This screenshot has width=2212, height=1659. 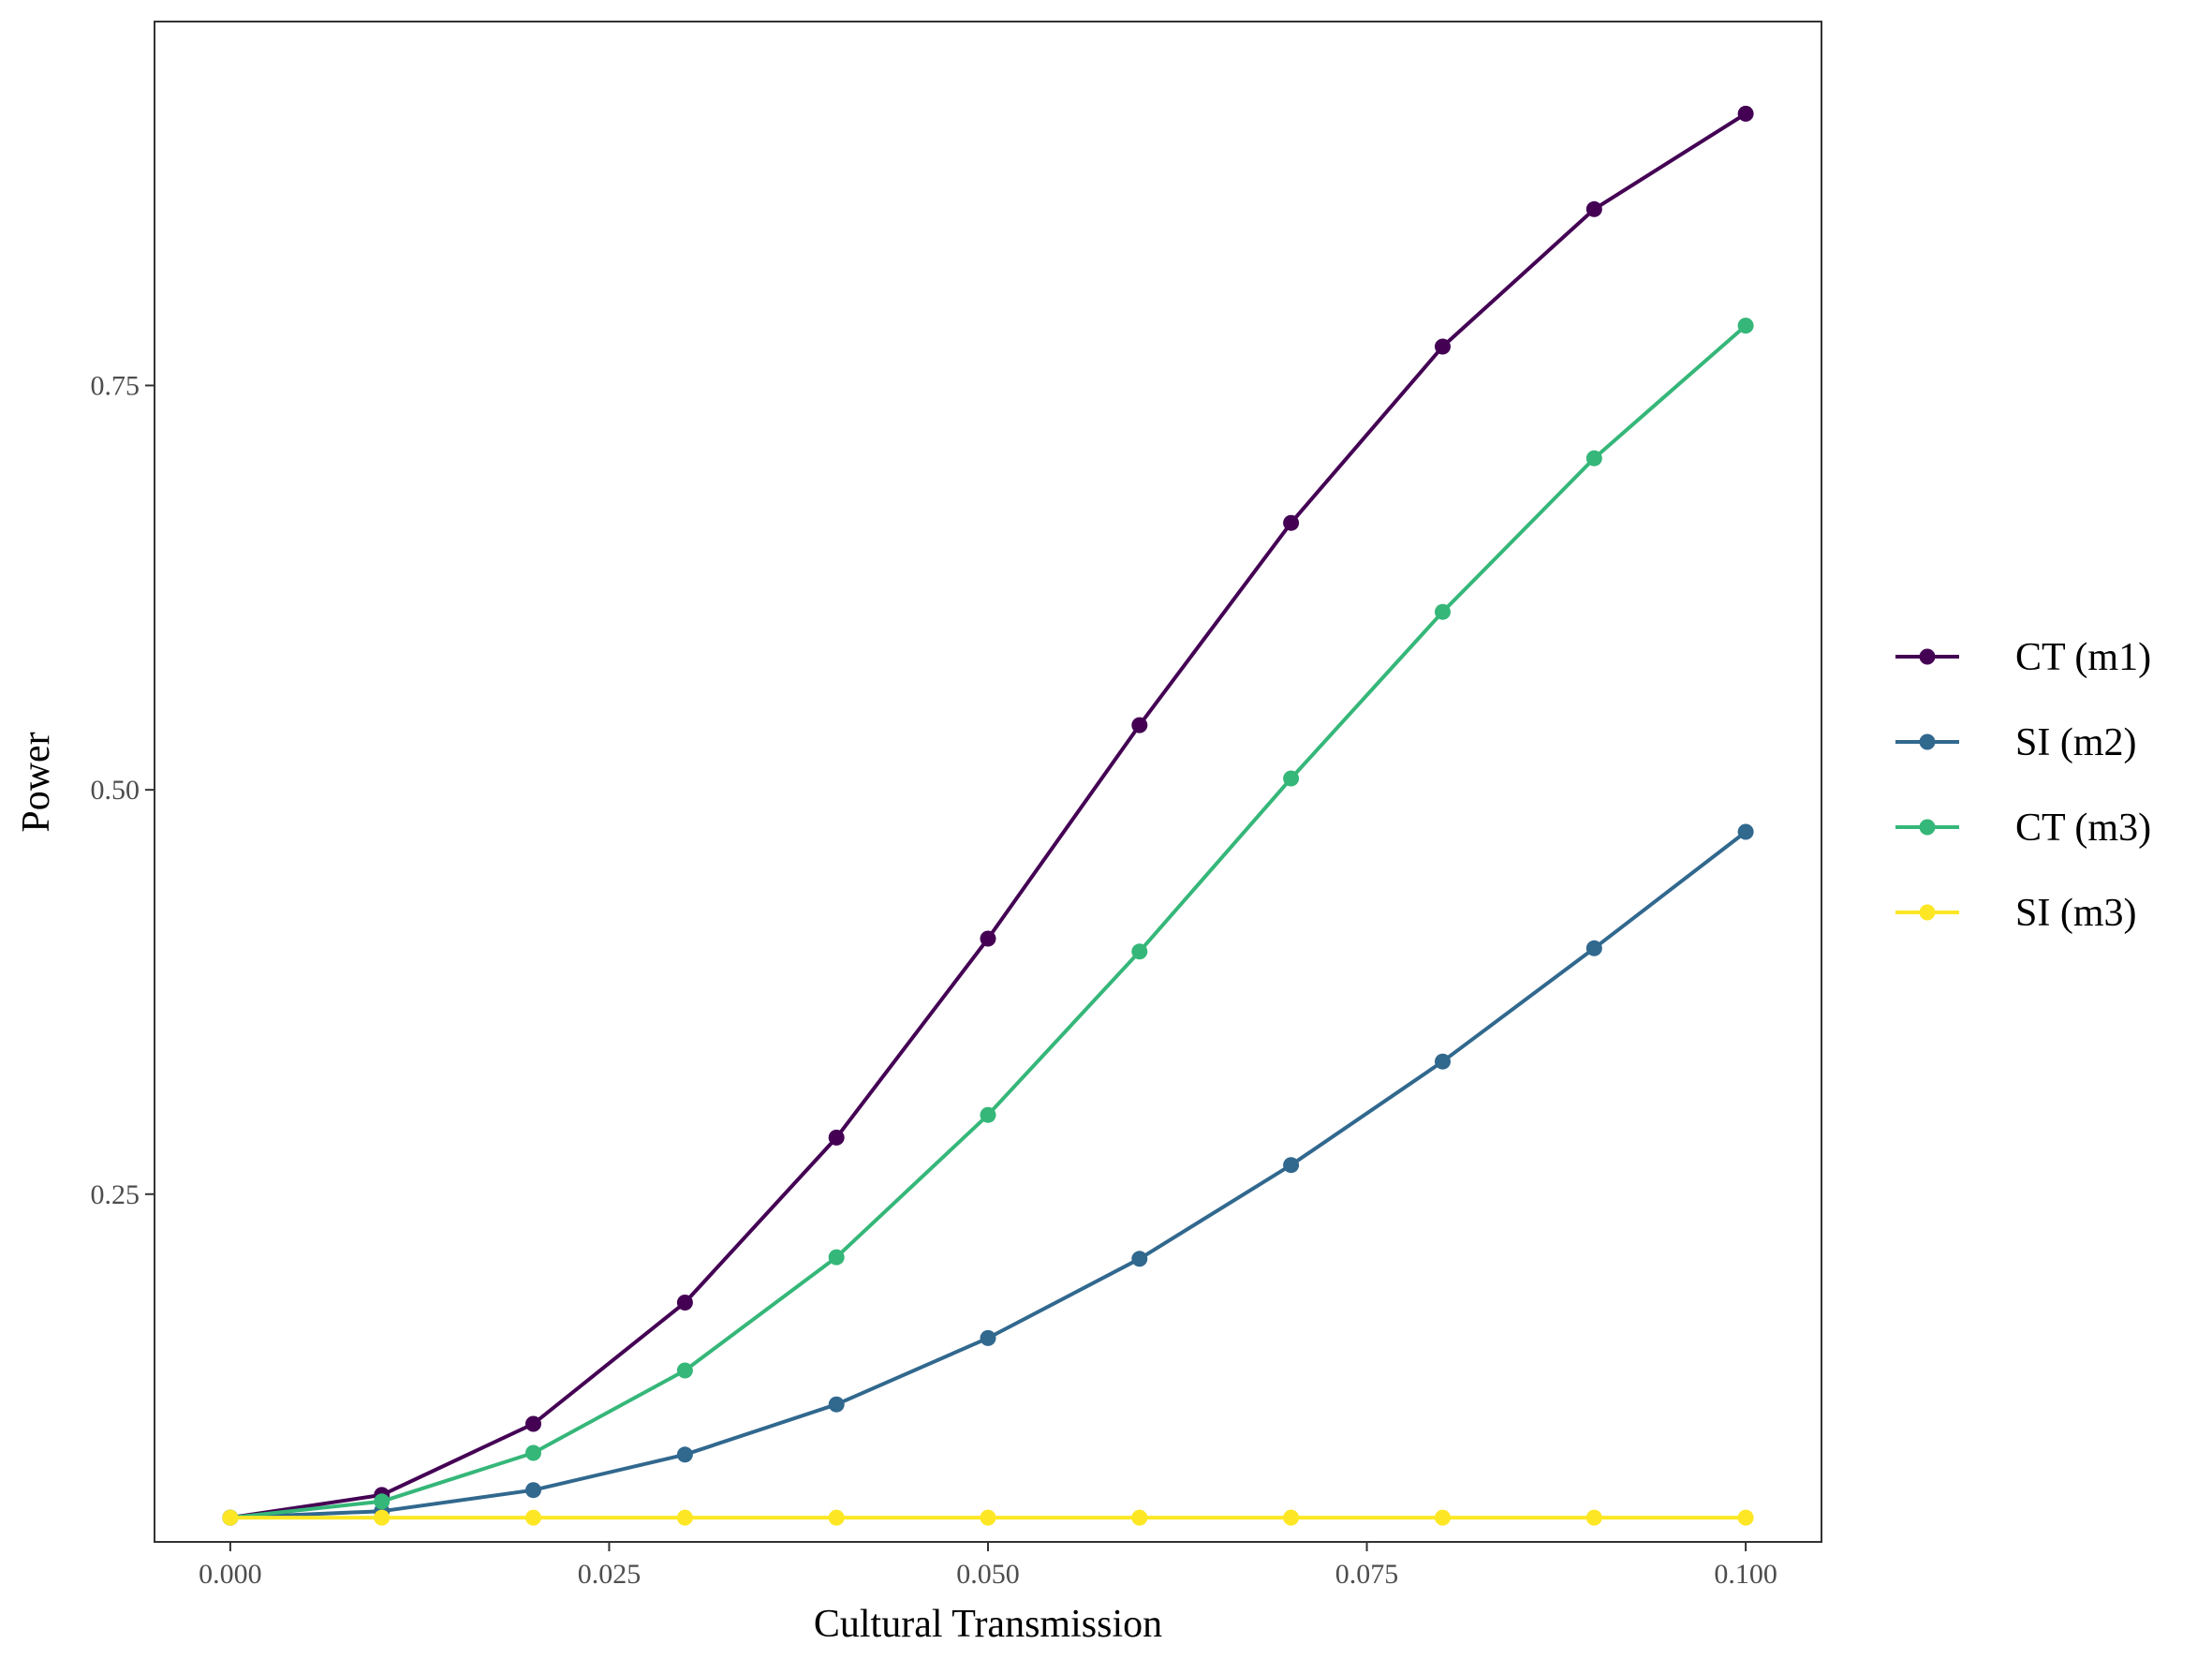 I want to click on y-tick-label-2: 0.50, so click(x=115, y=790).